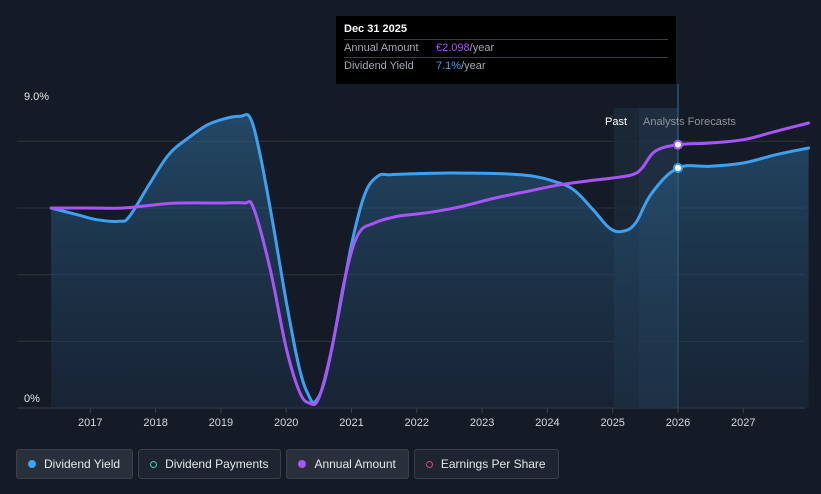  Describe the element at coordinates (82, 464) in the screenshot. I see `legend-label: Dividend Yield` at that location.